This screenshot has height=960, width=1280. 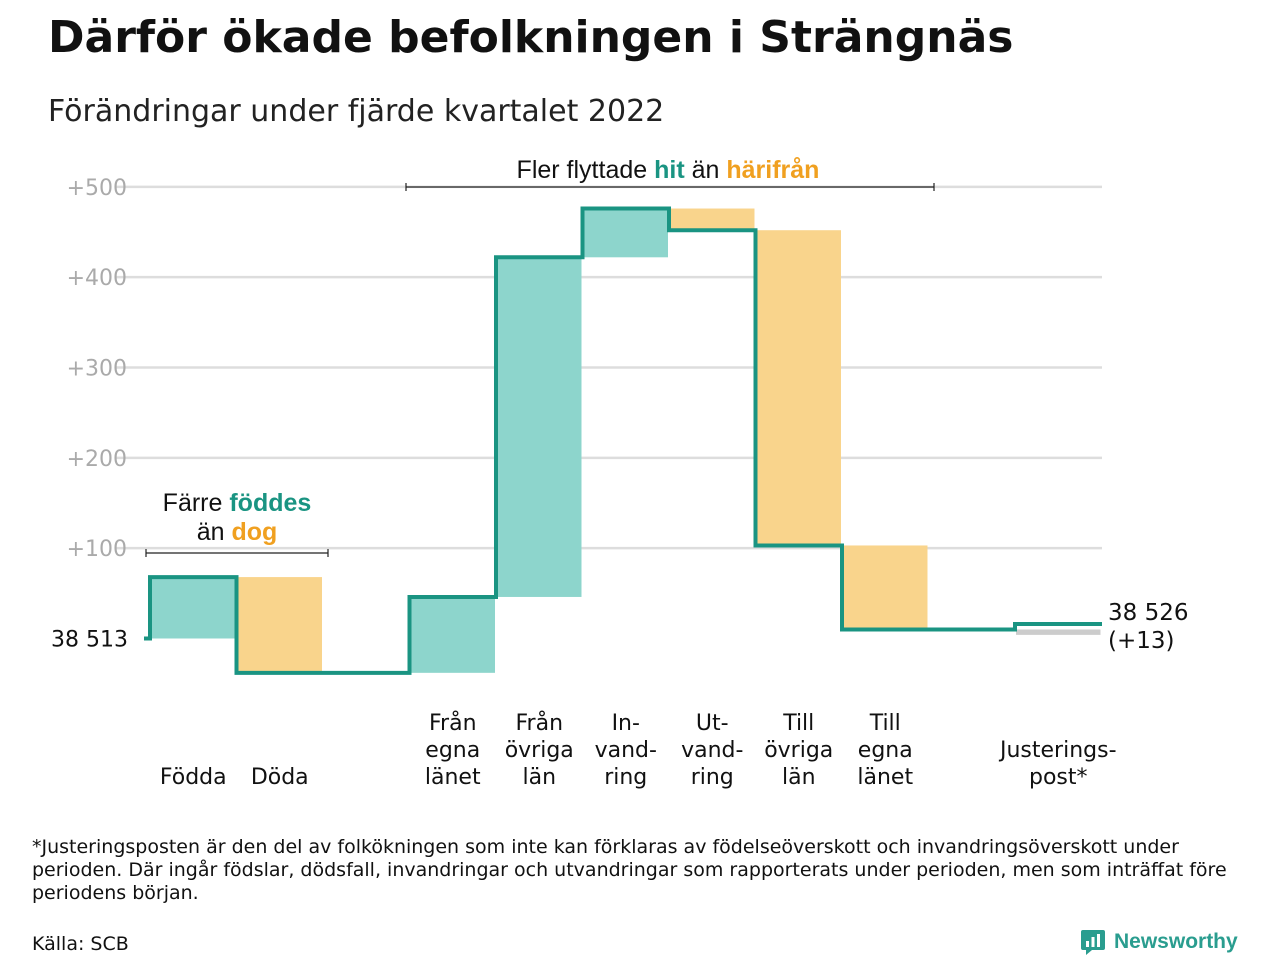 What do you see at coordinates (97, 369) in the screenshot?
I see `y-tick-label: +300` at bounding box center [97, 369].